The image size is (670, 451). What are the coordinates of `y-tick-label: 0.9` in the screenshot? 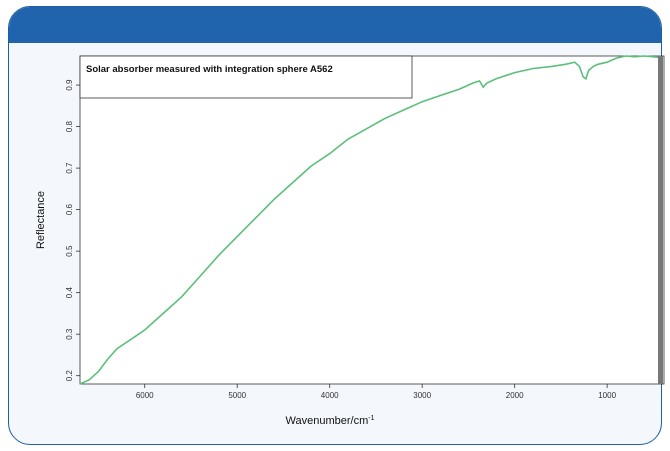 It's located at (69, 85).